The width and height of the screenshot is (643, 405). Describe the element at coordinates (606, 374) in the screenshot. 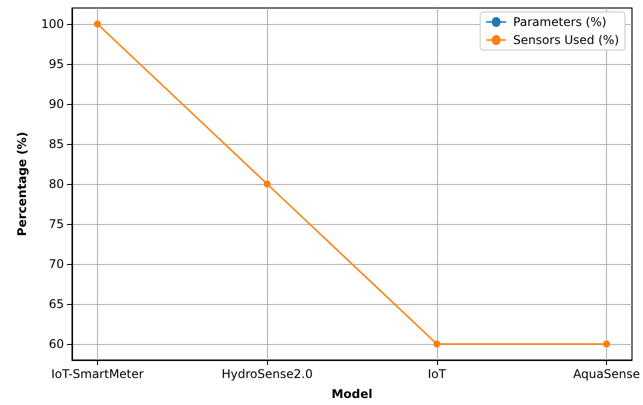

I see `x-tick-label: AquaSense` at that location.